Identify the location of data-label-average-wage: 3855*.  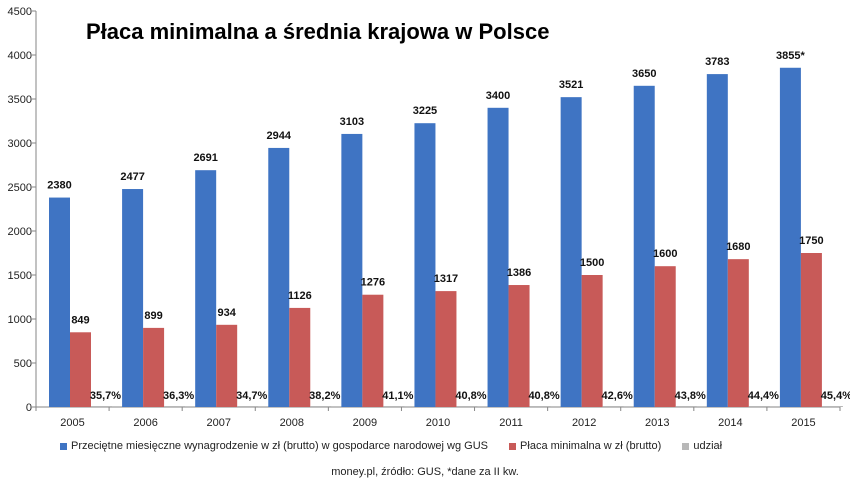
(790, 56).